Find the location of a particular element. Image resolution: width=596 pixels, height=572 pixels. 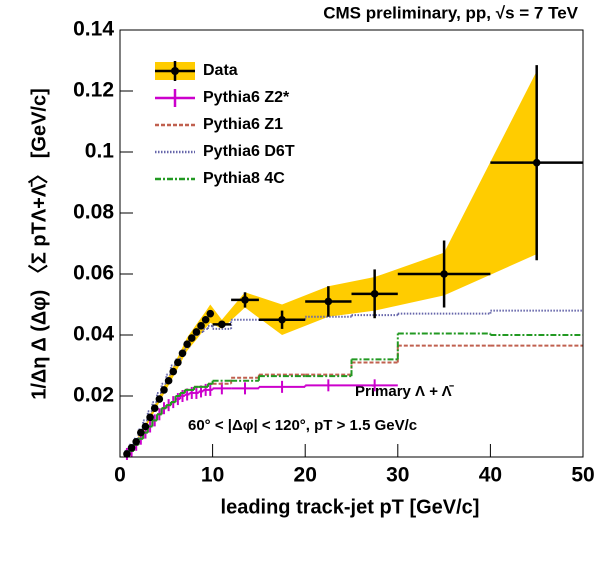

legend-label: Pythia6 D6T is located at coordinates (249, 151).